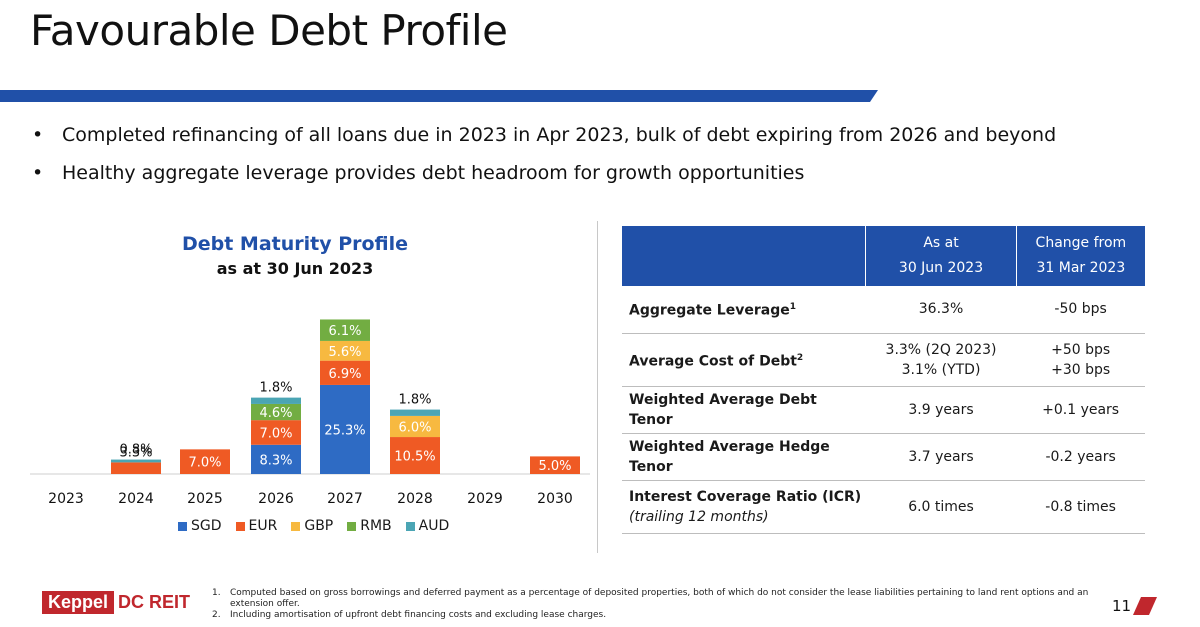 The image size is (1200, 627). I want to click on metric-sublabel: (trailing 12 months), so click(699, 516).